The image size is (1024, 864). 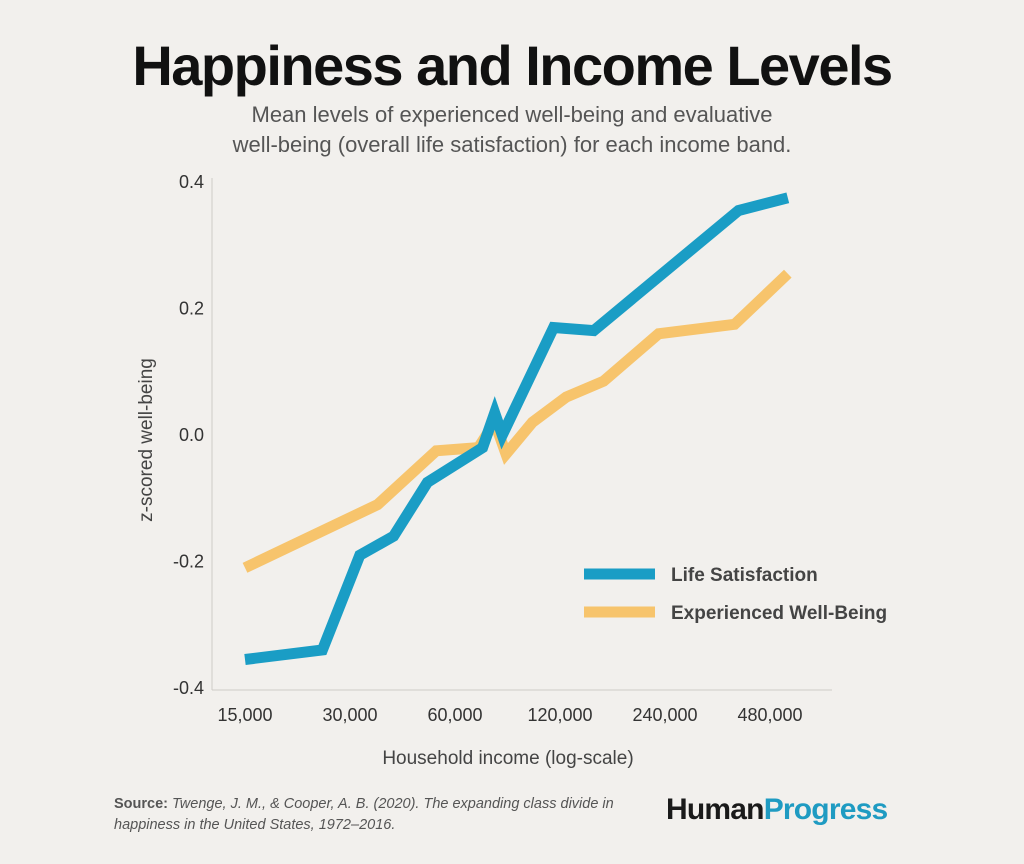 What do you see at coordinates (188, 688) in the screenshot?
I see `y-tick-label: -0.4` at bounding box center [188, 688].